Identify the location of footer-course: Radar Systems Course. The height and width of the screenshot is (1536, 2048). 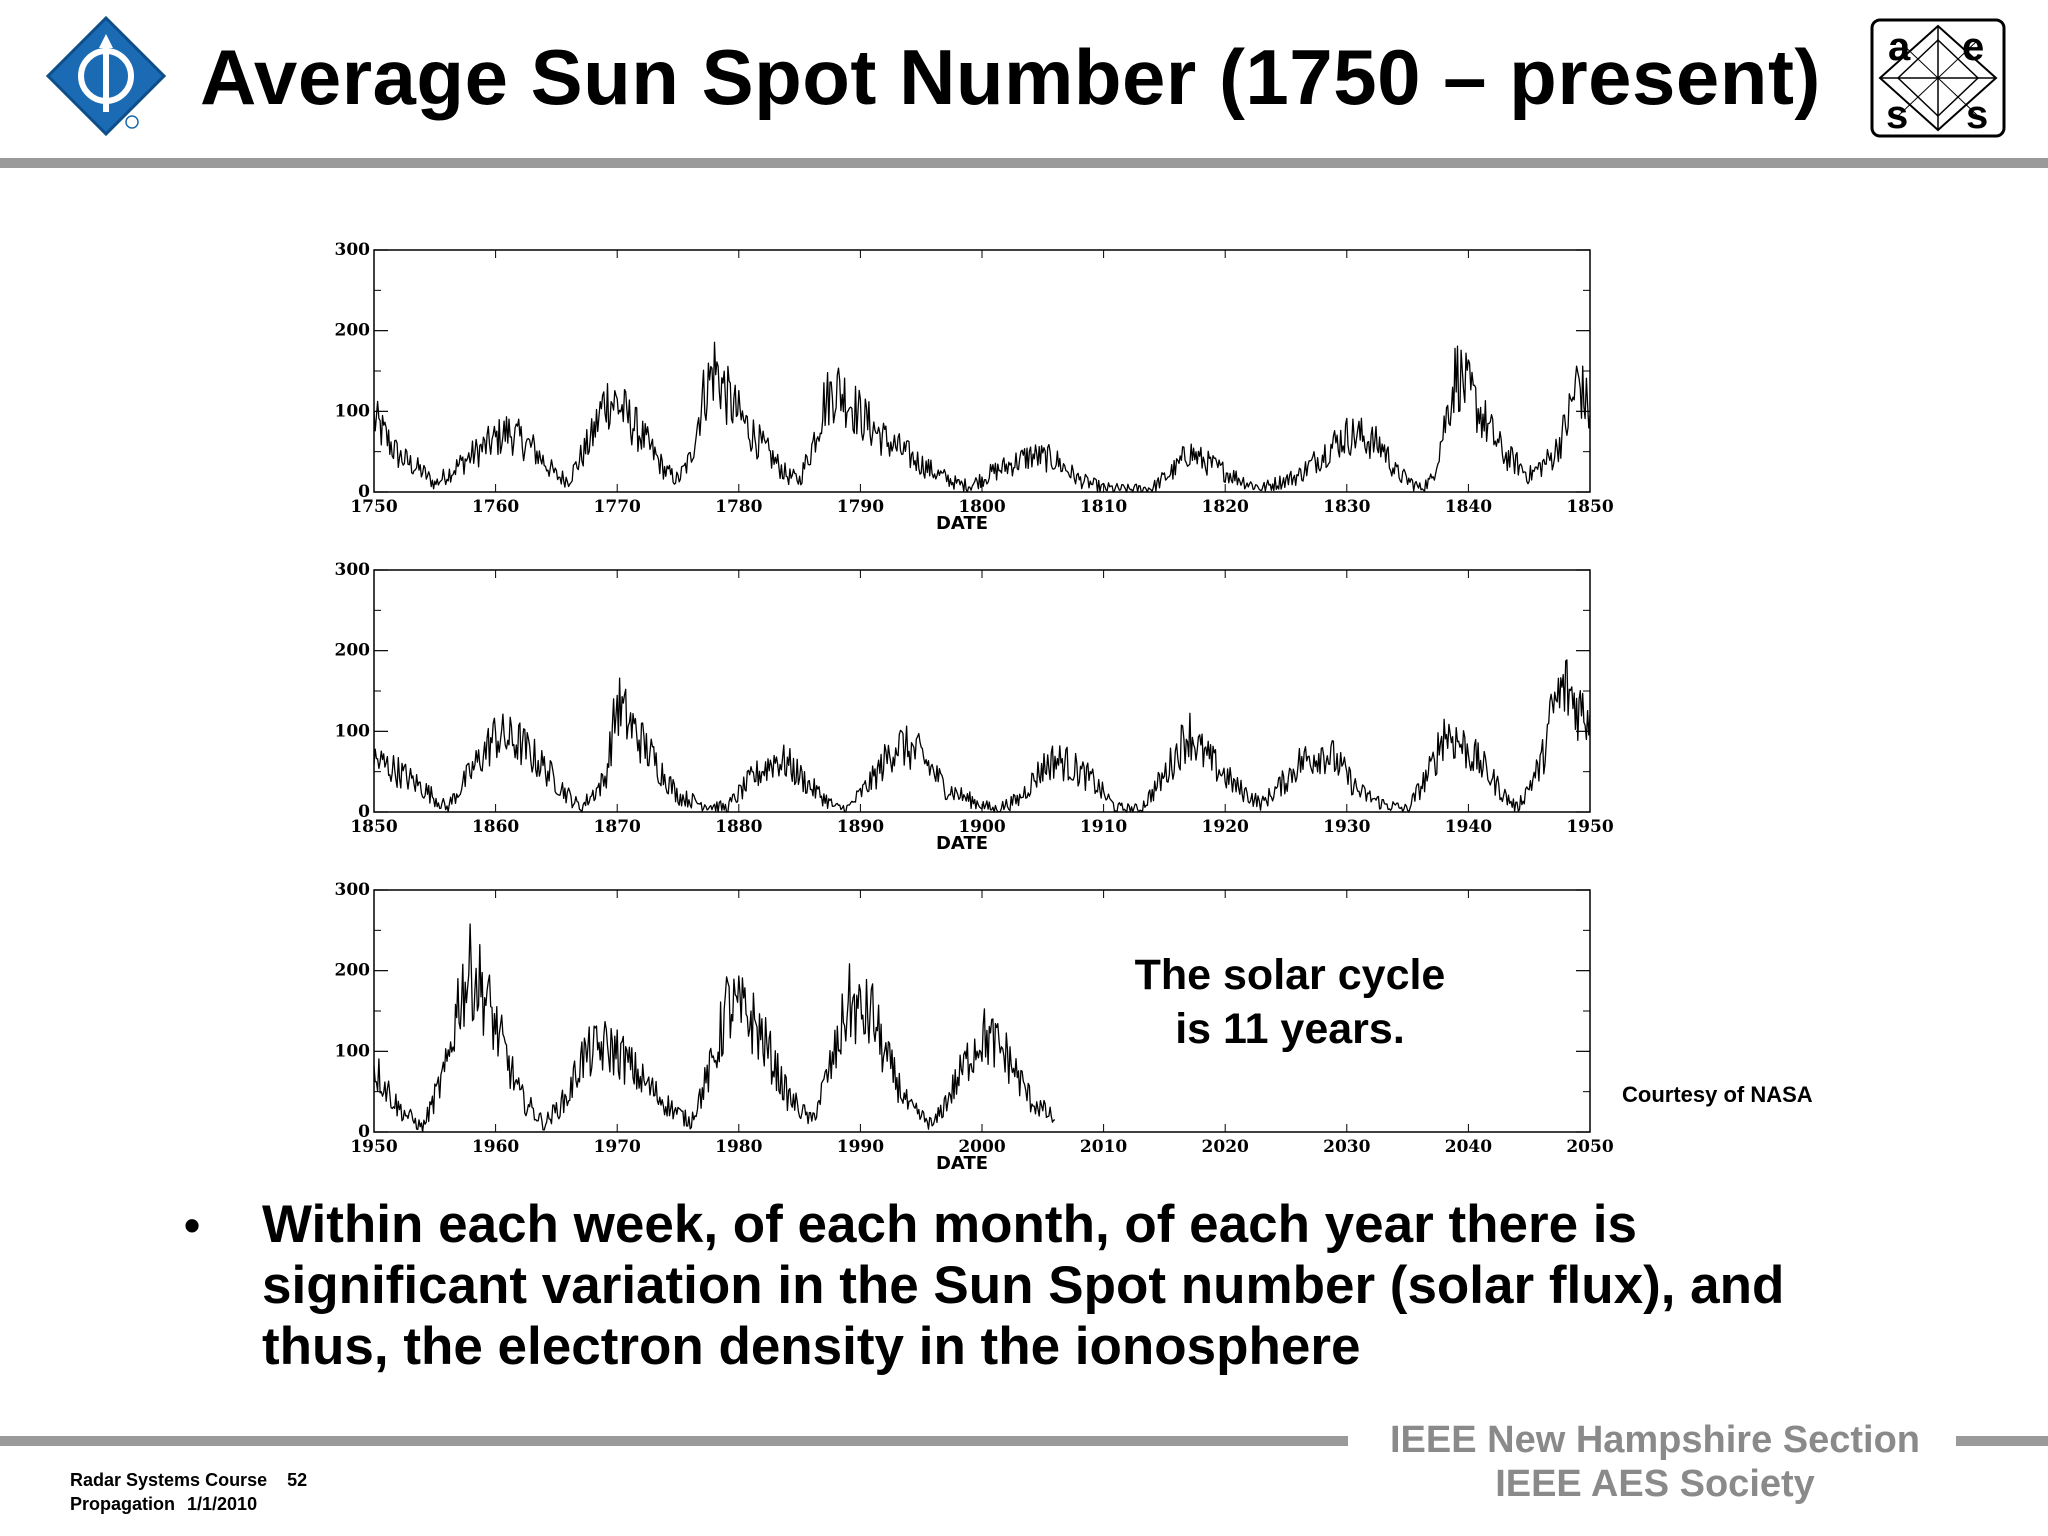
(169, 1480).